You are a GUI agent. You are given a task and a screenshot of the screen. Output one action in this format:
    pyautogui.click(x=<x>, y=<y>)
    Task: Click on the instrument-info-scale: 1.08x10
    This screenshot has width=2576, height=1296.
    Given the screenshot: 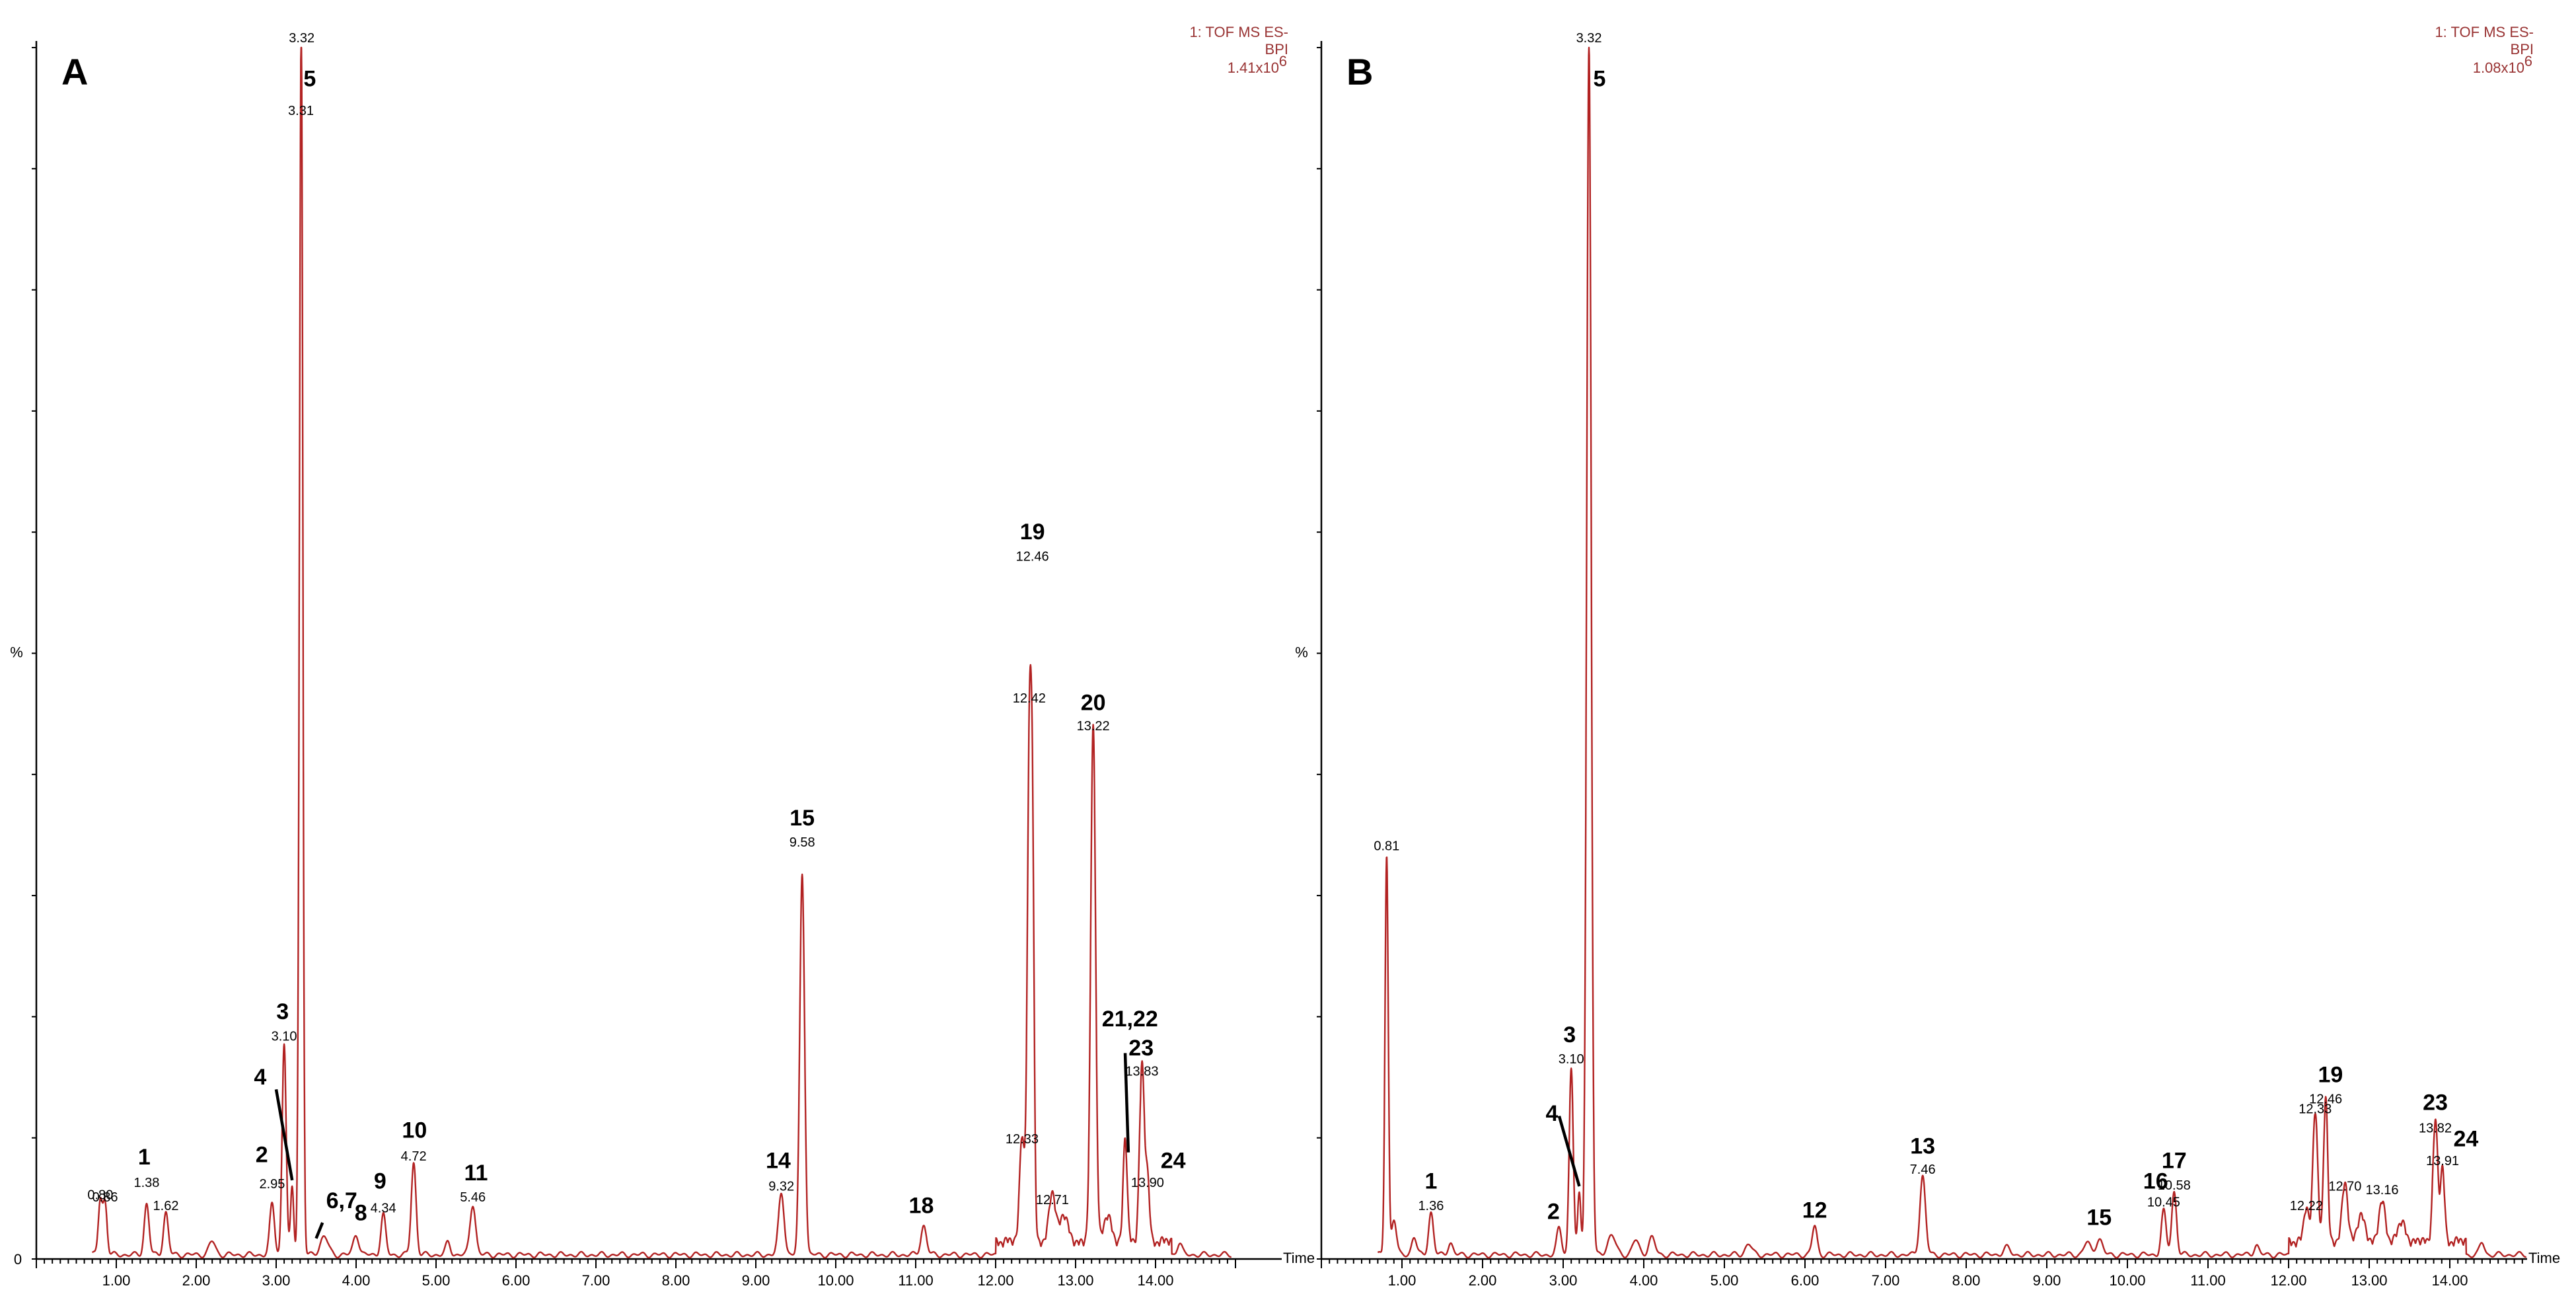 What is the action you would take?
    pyautogui.click(x=2498, y=67)
    